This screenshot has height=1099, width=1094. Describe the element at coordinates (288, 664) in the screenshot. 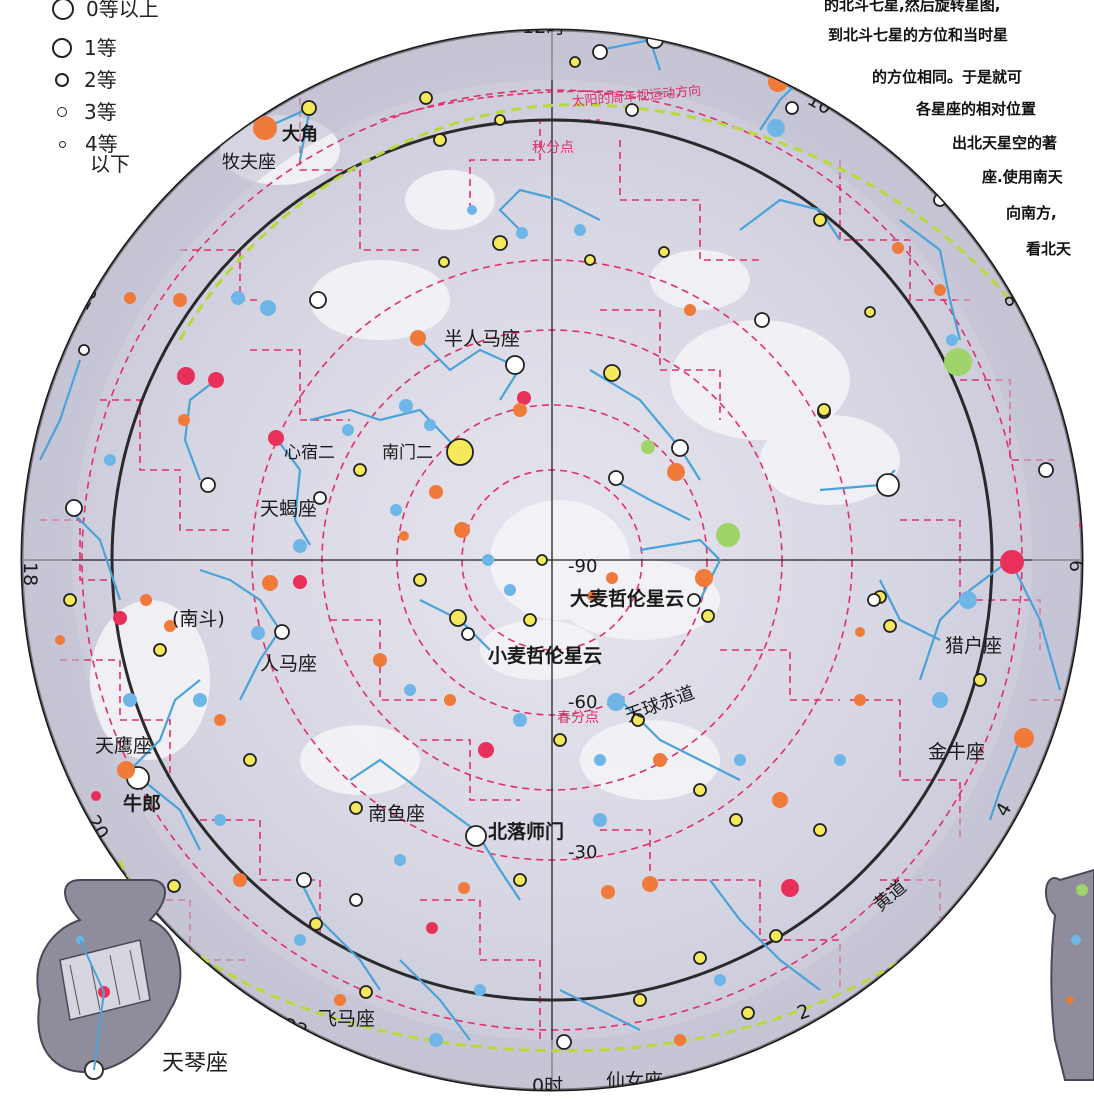

I see `label-sagittarius: 人马座` at that location.